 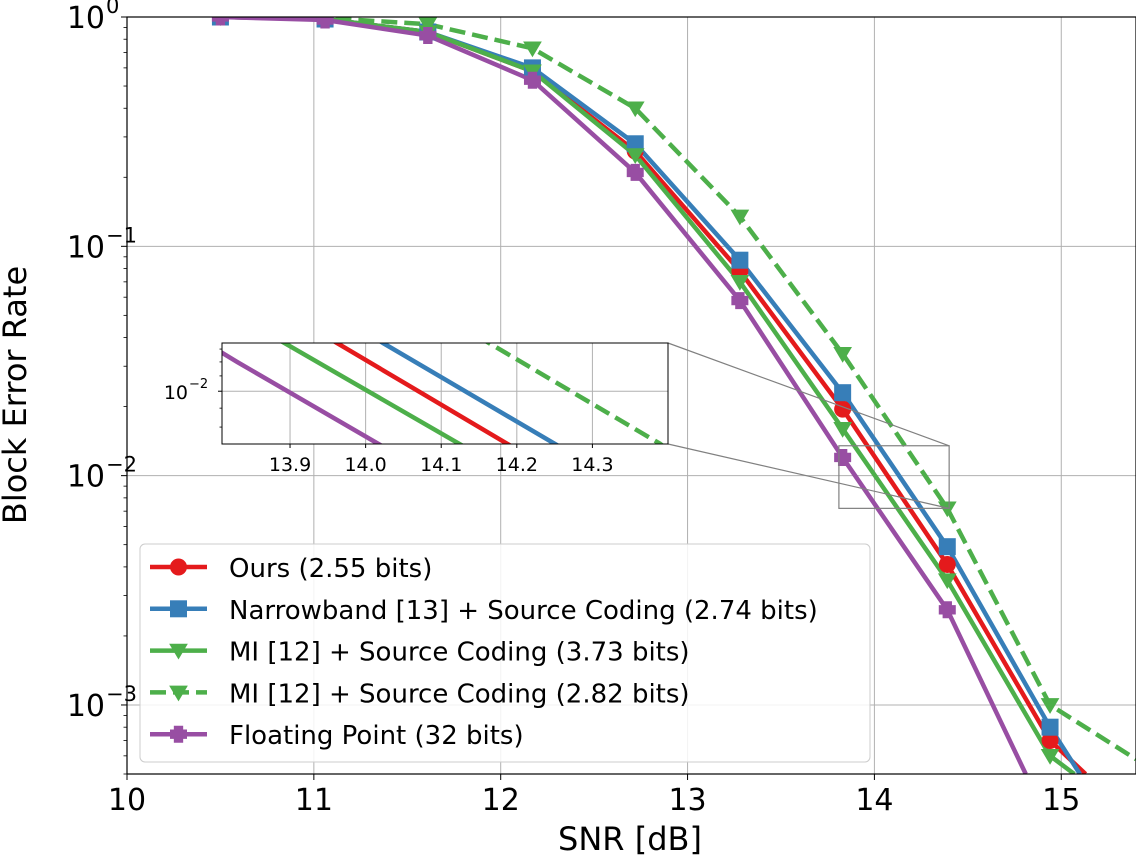 What do you see at coordinates (121, 465) in the screenshot?
I see `y-tick-exponent: −2` at bounding box center [121, 465].